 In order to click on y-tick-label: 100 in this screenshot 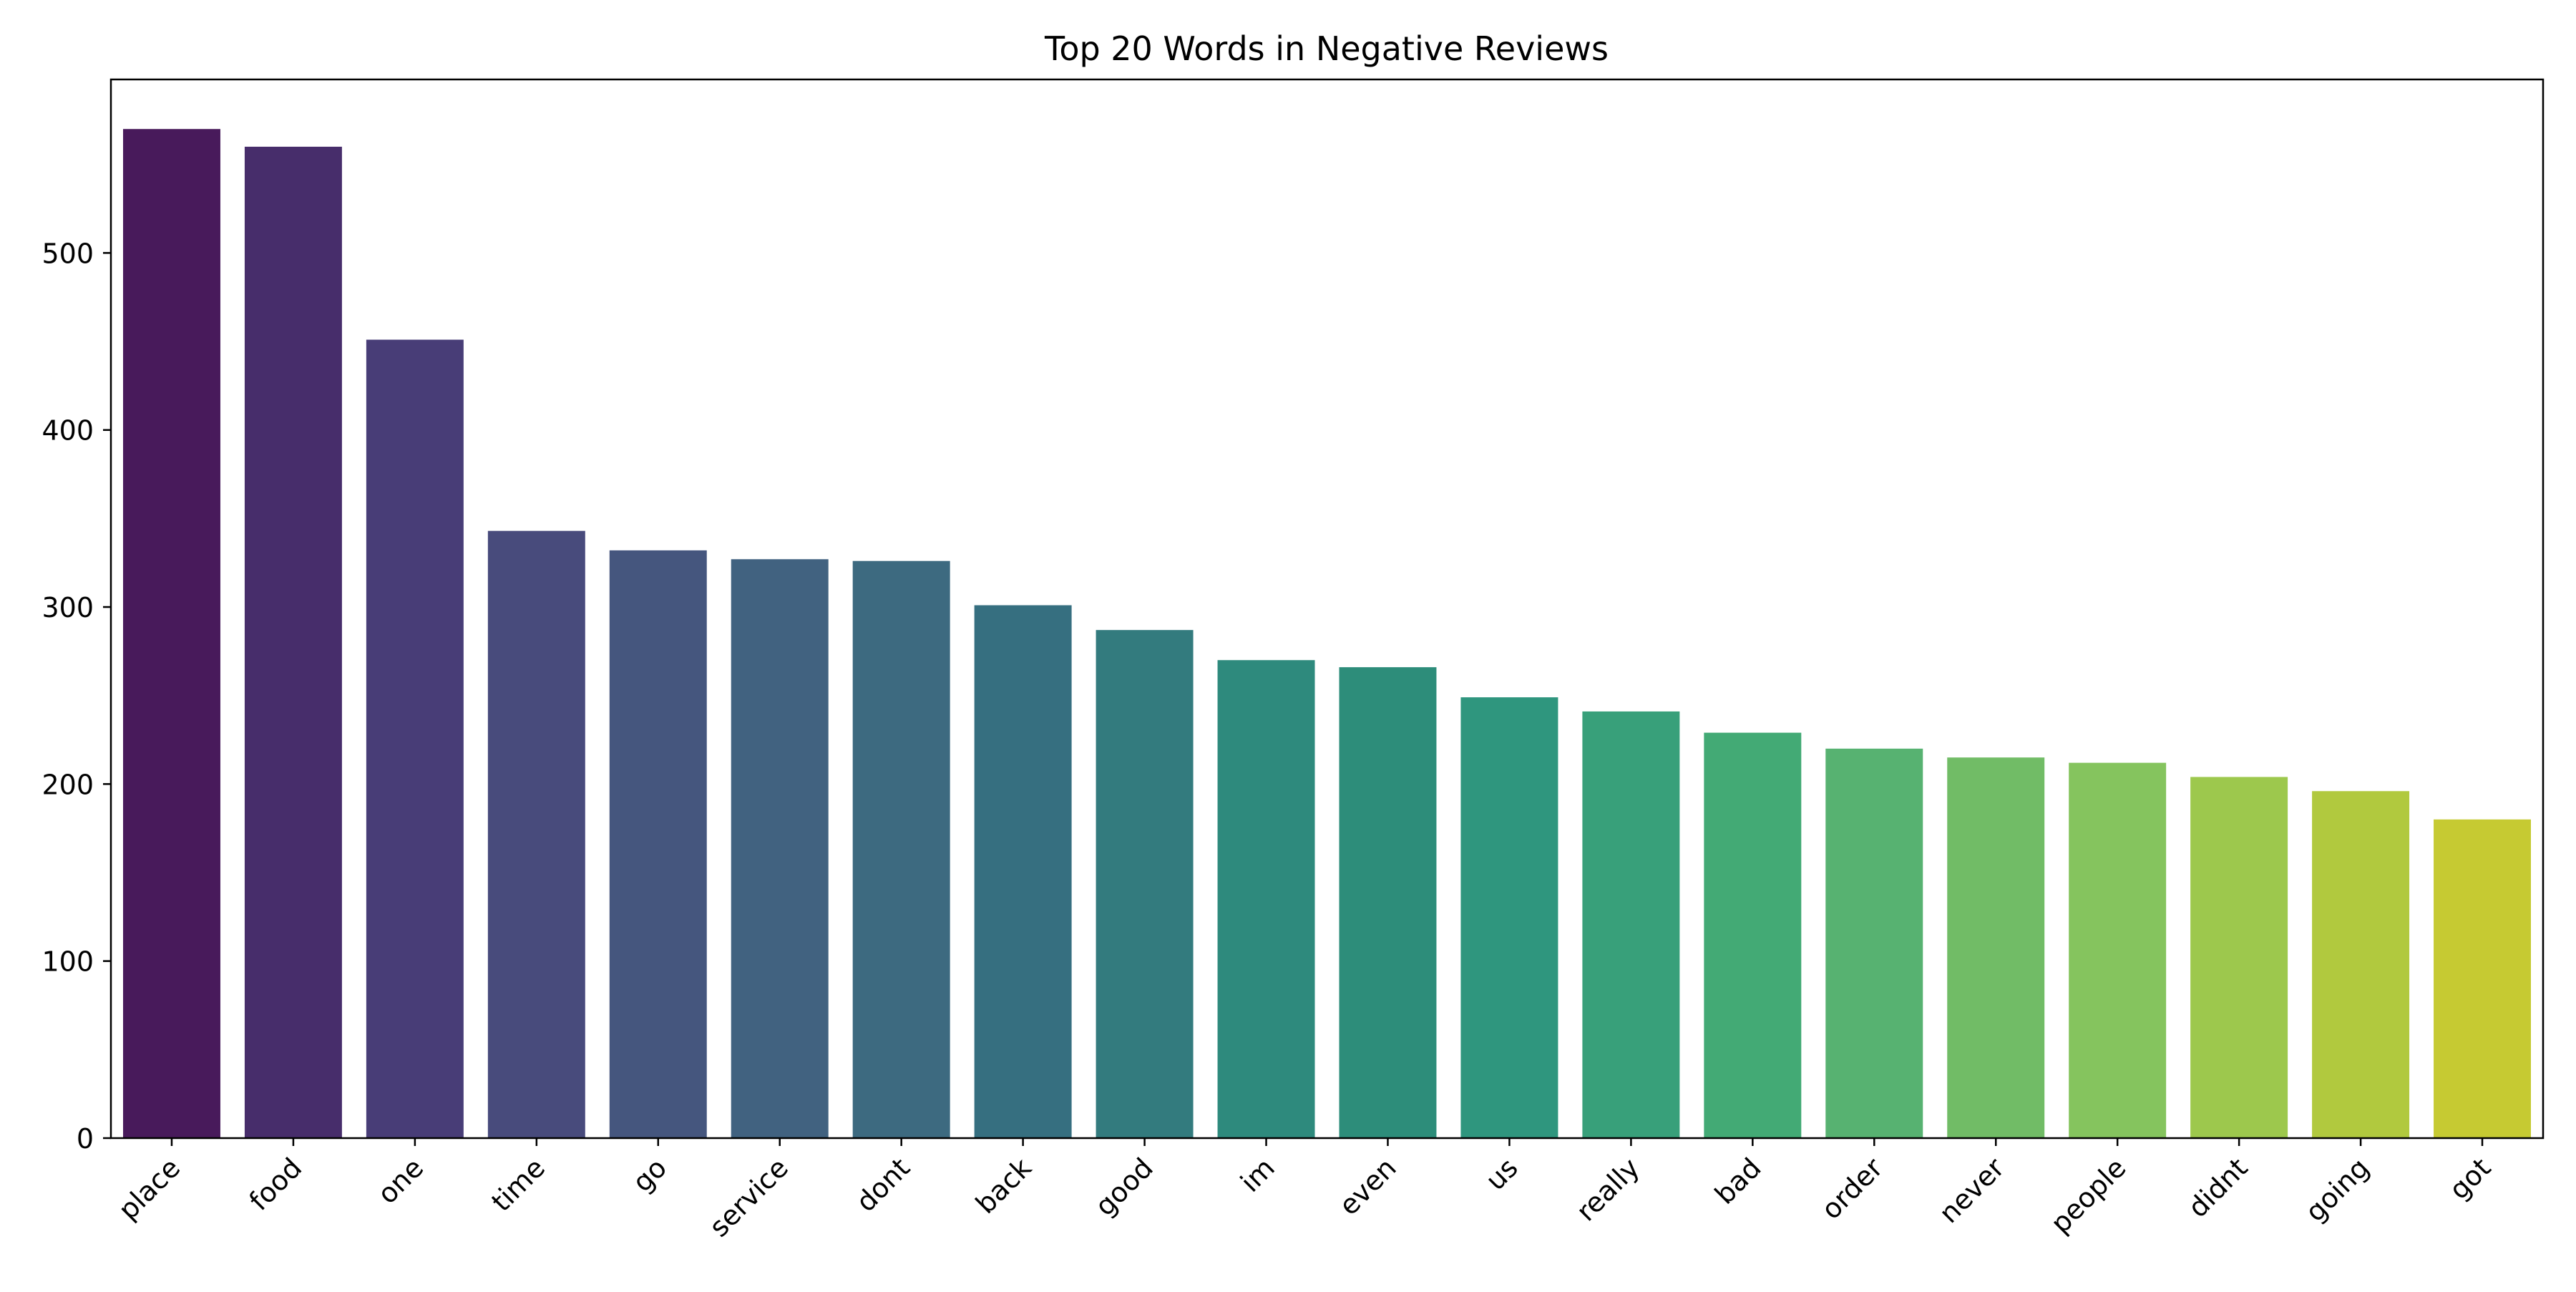, I will do `click(68, 962)`.